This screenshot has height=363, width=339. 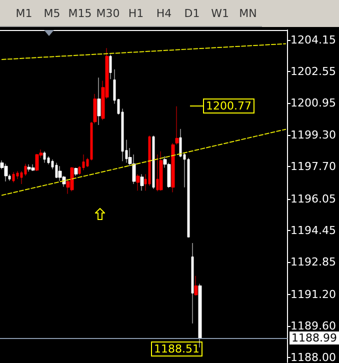 What do you see at coordinates (313, 135) in the screenshot?
I see `y-tick-label: 1199.30` at bounding box center [313, 135].